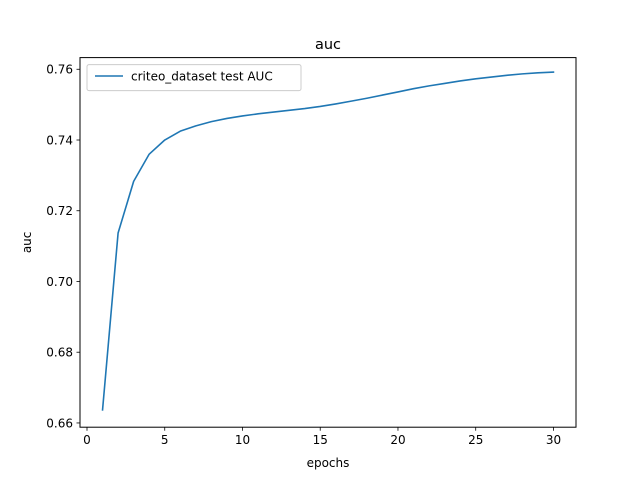 This screenshot has height=480, width=640. I want to click on x-axis-label: epochs, so click(328, 463).